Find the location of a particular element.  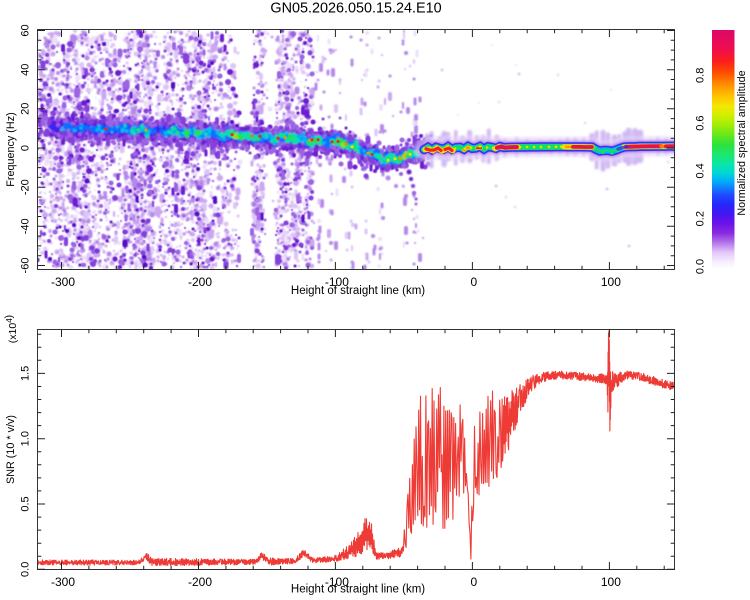

svg-text: 0.8 is located at coordinates (701, 75).